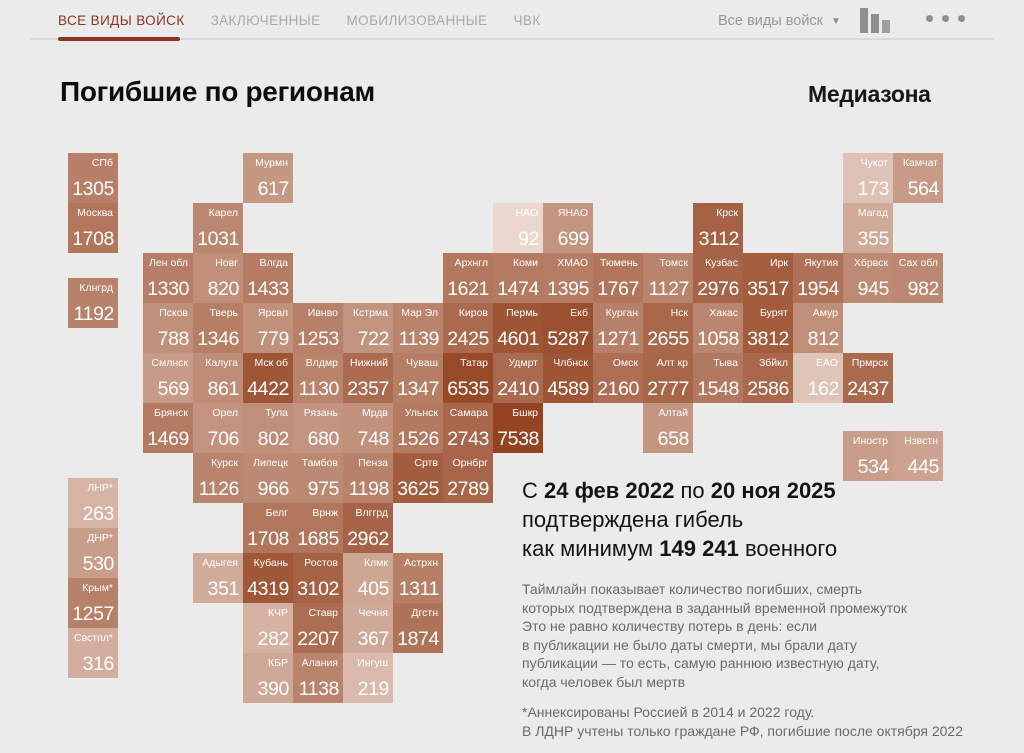 The image size is (1024, 753). Describe the element at coordinates (618, 278) in the screenshot. I see `region-tile: Тюмень 1767` at that location.